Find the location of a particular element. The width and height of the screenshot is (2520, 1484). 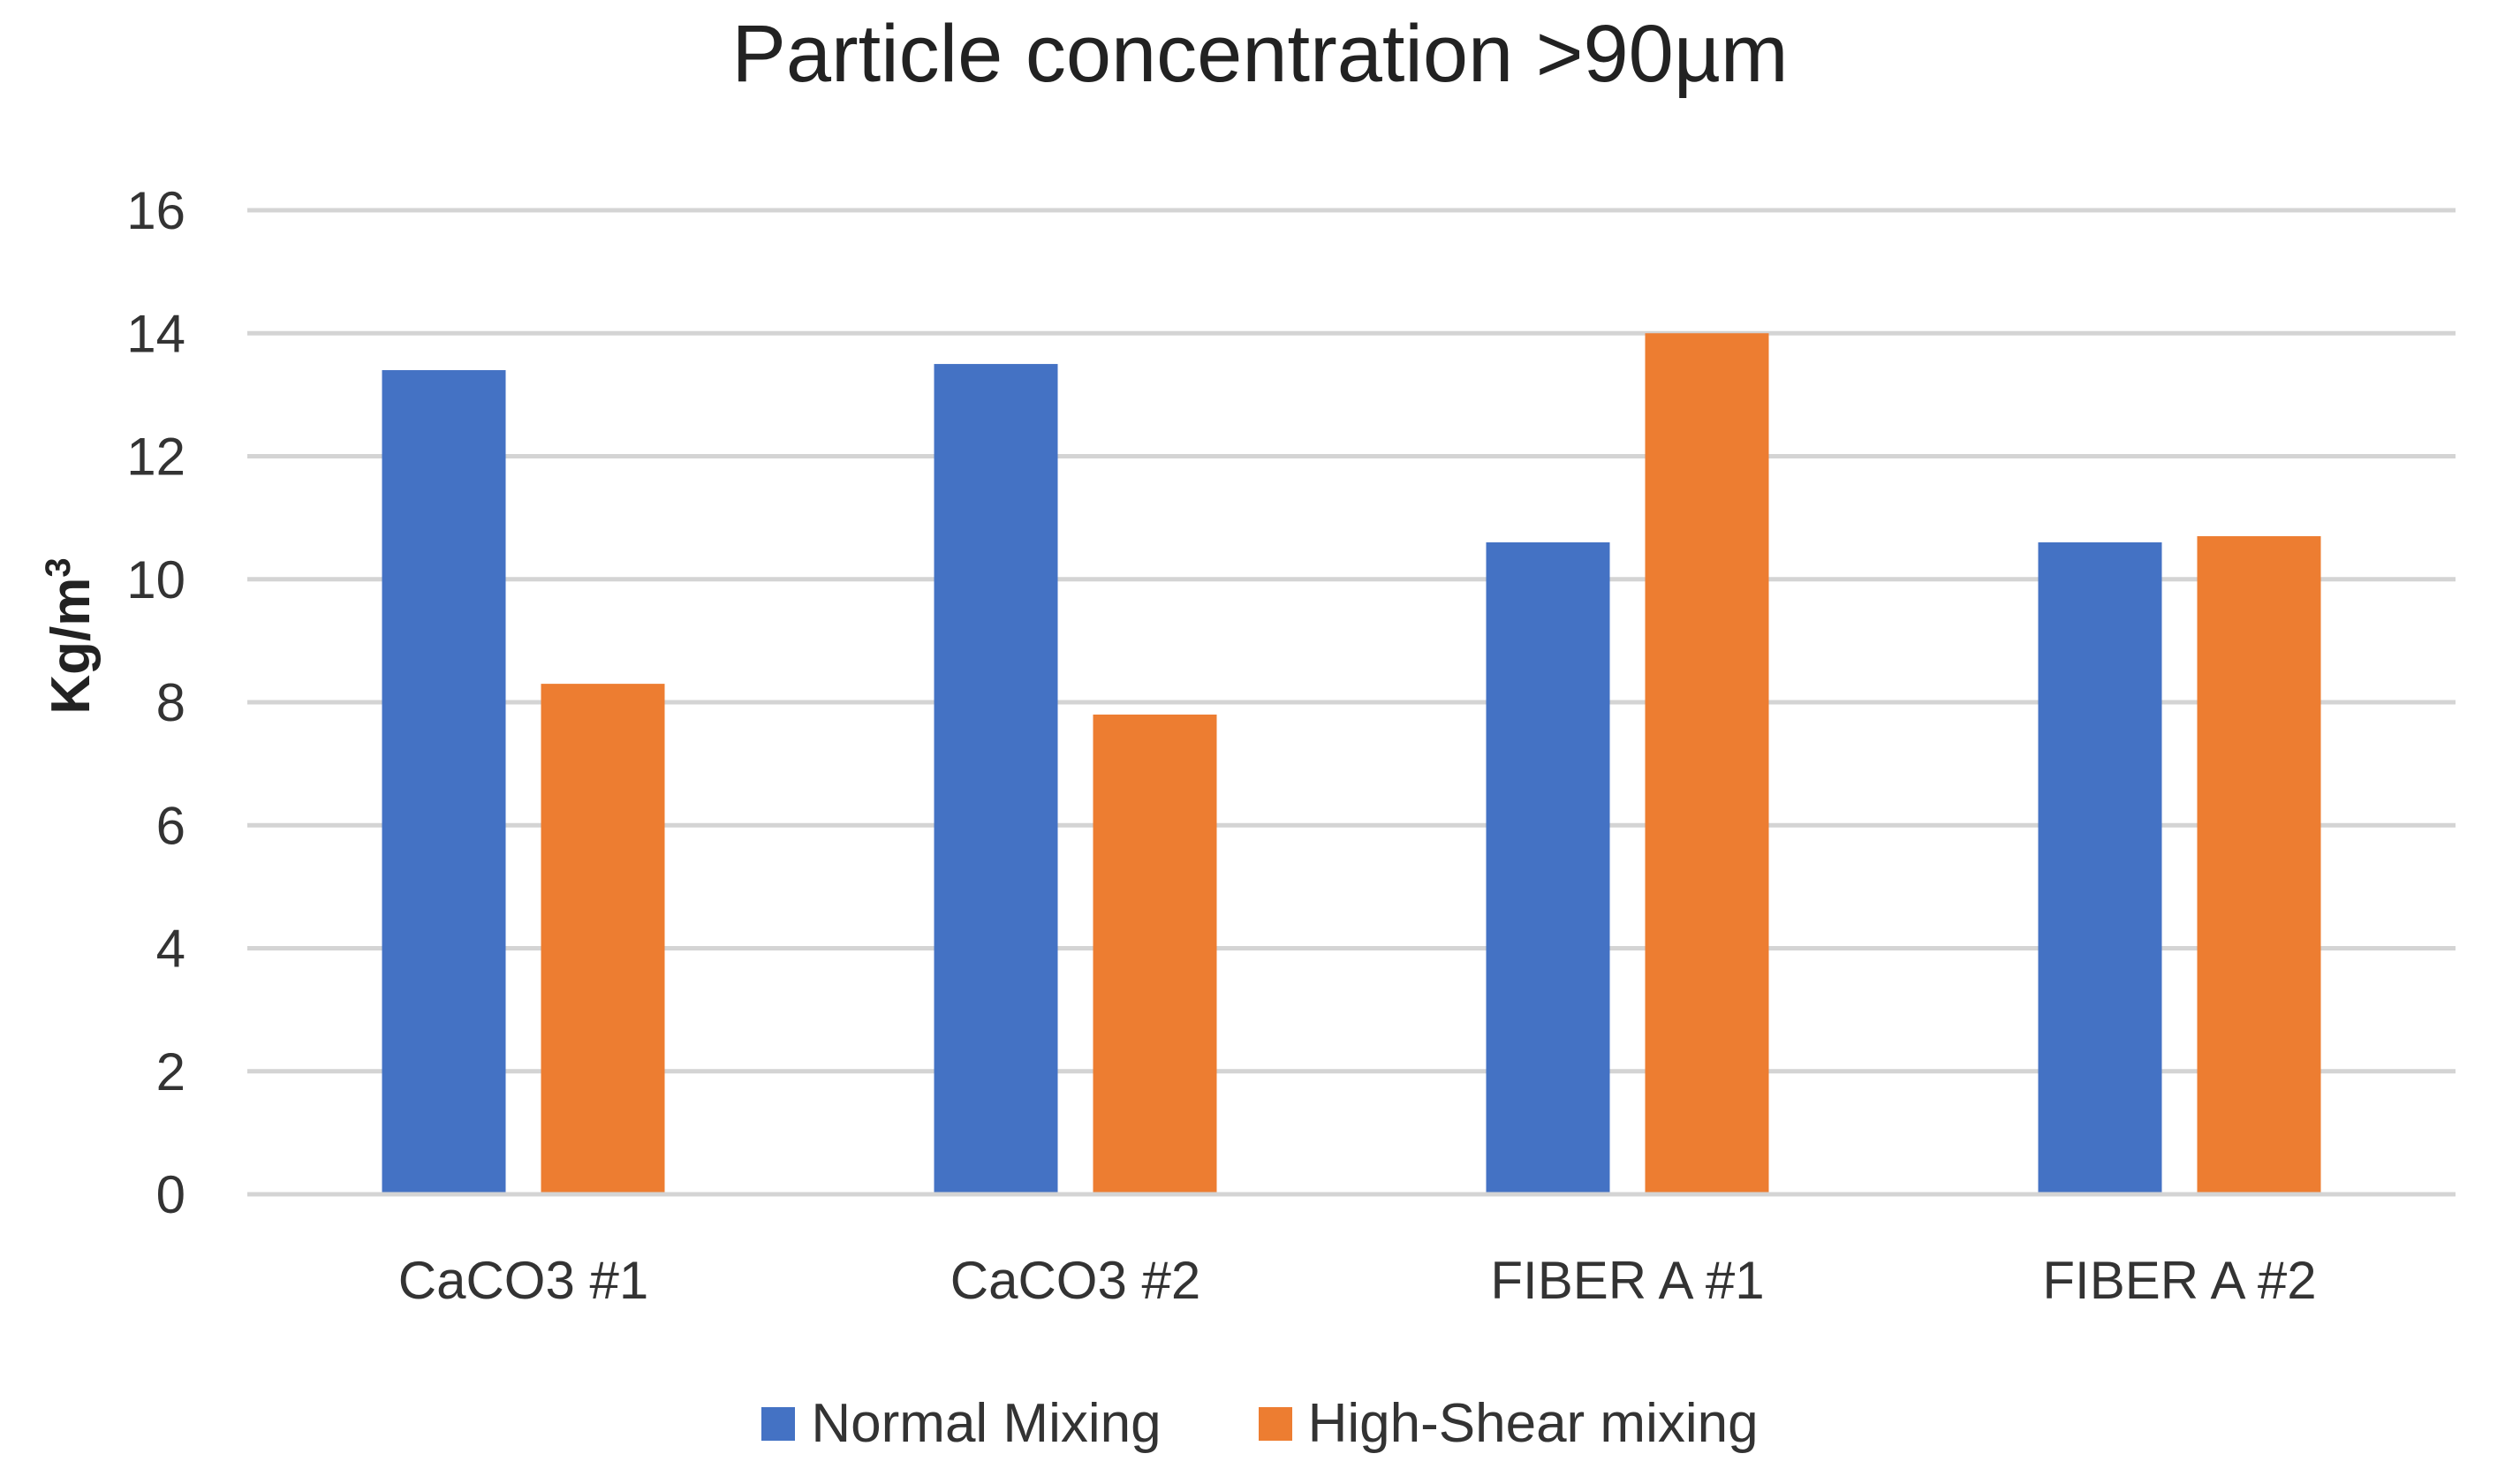

y-tick-label-10: 10 is located at coordinates (155, 580).